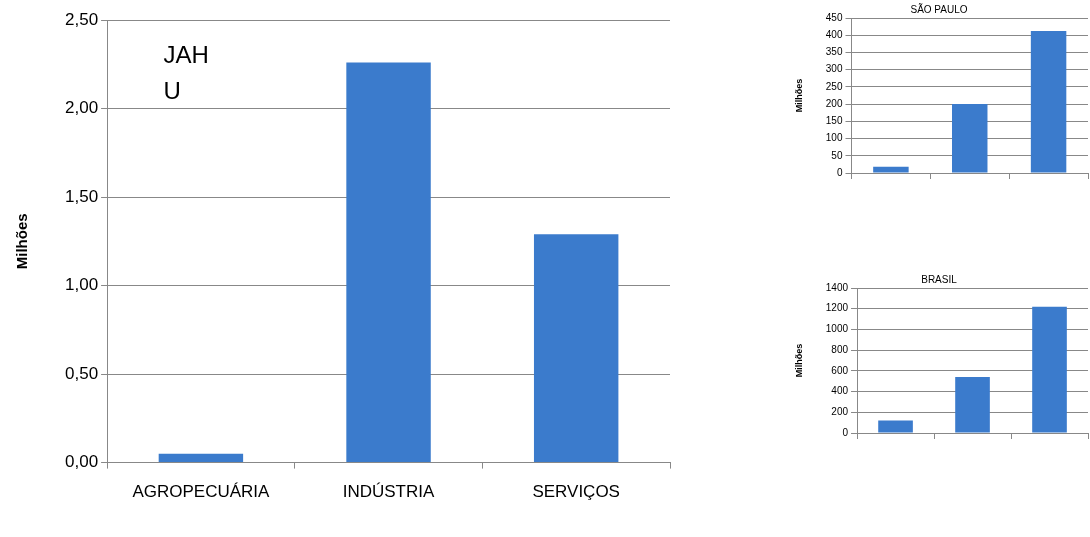  What do you see at coordinates (201, 492) in the screenshot?
I see `x-tick-label: AGROPECUÁRIA` at bounding box center [201, 492].